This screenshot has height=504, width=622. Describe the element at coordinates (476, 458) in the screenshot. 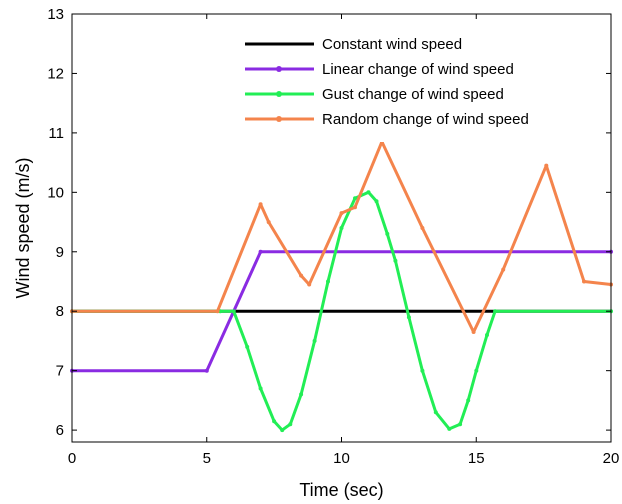

I see `x-tick-label: 15` at that location.